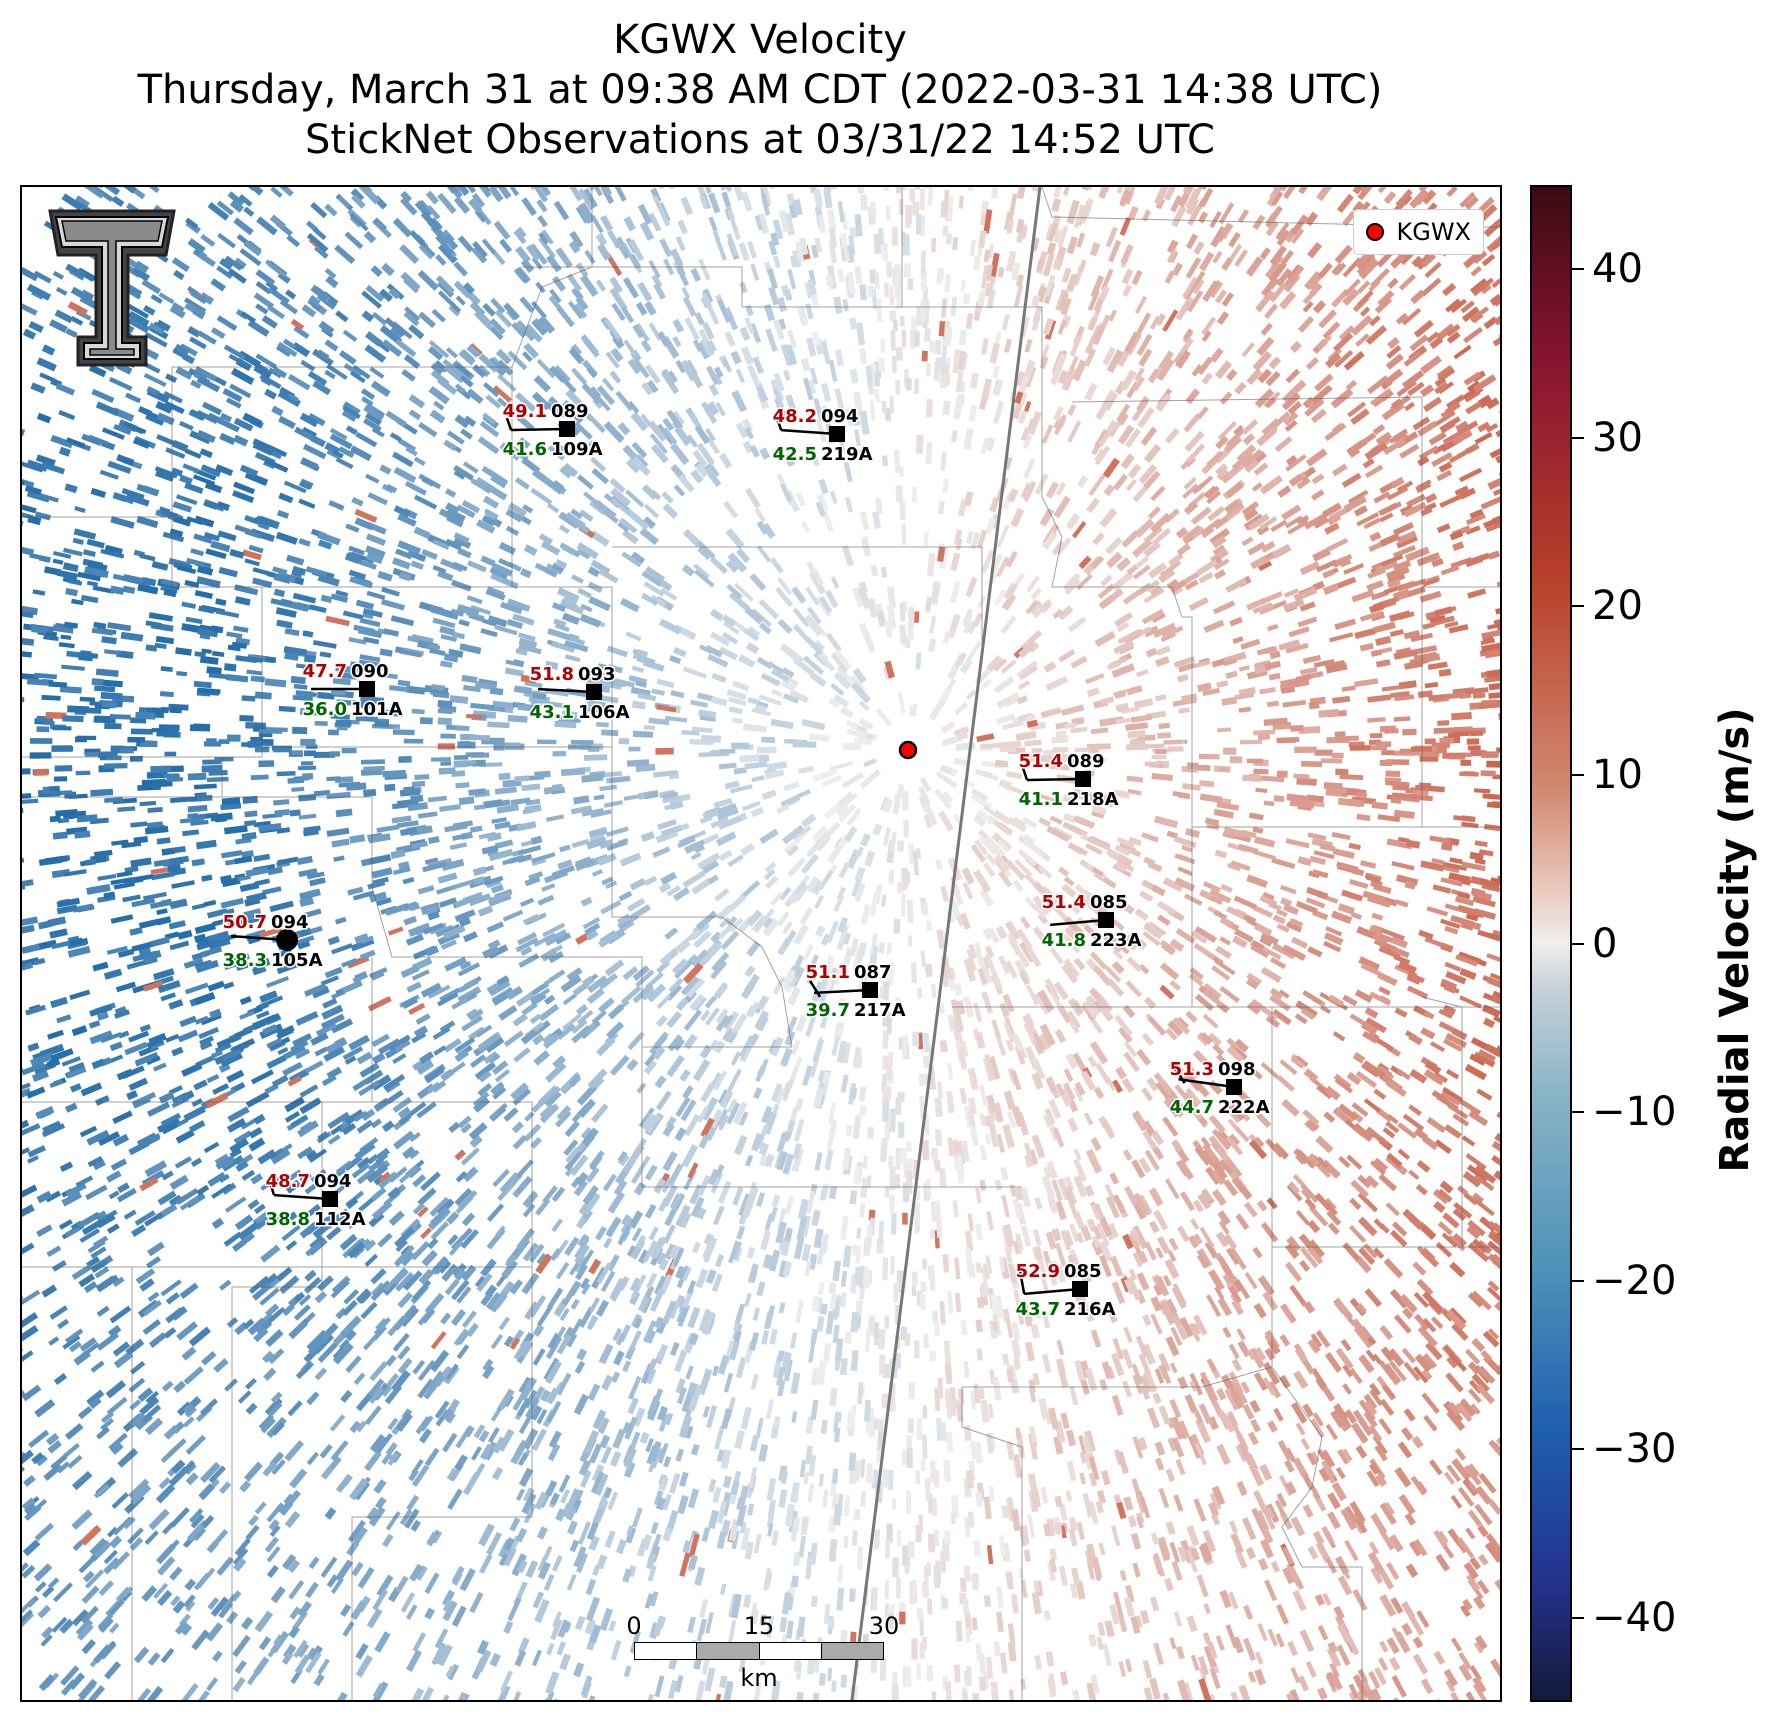 The width and height of the screenshot is (1773, 1716). What do you see at coordinates (1617, 269) in the screenshot?
I see `colorbar-tick-label: 40` at bounding box center [1617, 269].